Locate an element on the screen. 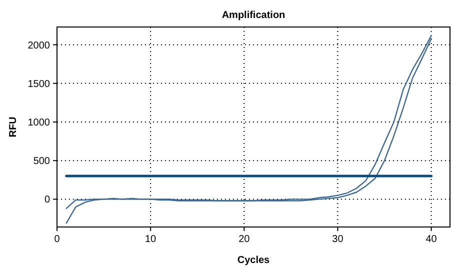 This screenshot has height=269, width=464. x-axis-title: Cycles is located at coordinates (253, 260).